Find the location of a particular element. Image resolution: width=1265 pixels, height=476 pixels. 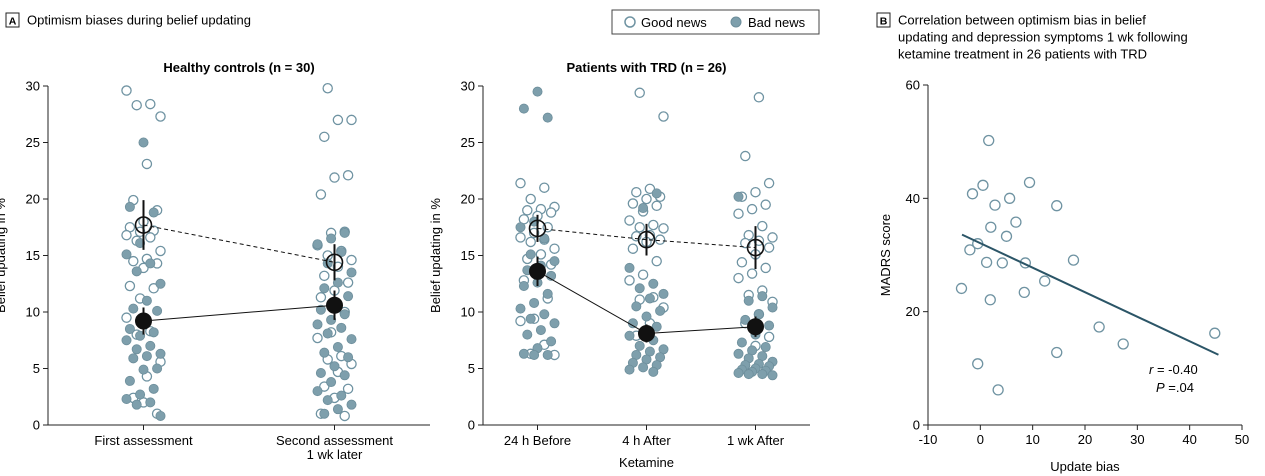

x-axis-label: Update bias is located at coordinates (1085, 466).